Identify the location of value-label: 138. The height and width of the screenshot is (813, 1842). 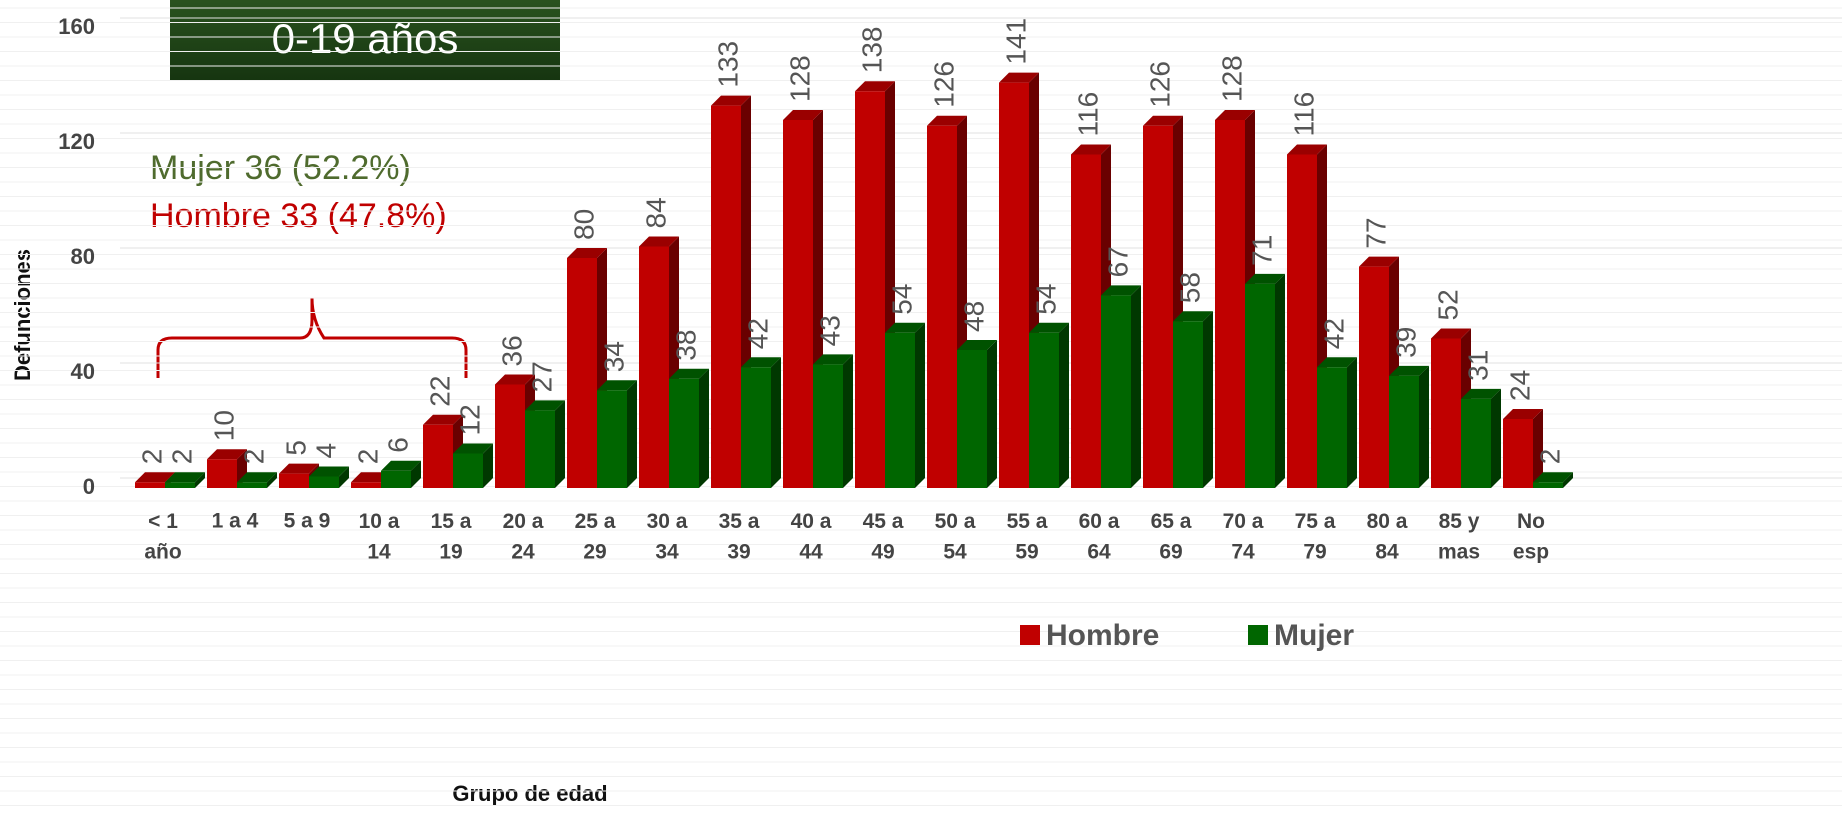
(871, 50).